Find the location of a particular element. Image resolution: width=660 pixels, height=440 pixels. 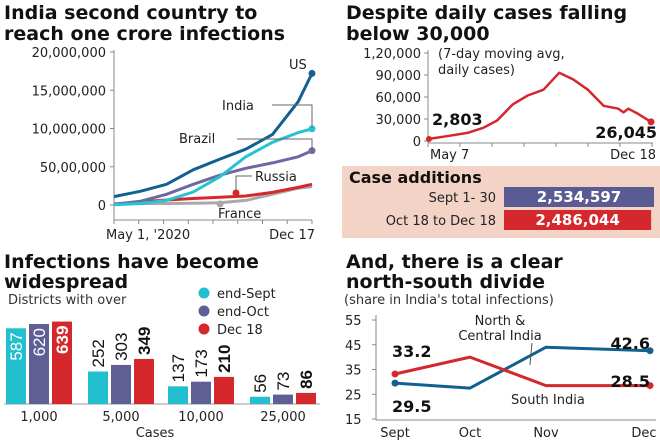

y-tick-label: 15 is located at coordinates (353, 420).